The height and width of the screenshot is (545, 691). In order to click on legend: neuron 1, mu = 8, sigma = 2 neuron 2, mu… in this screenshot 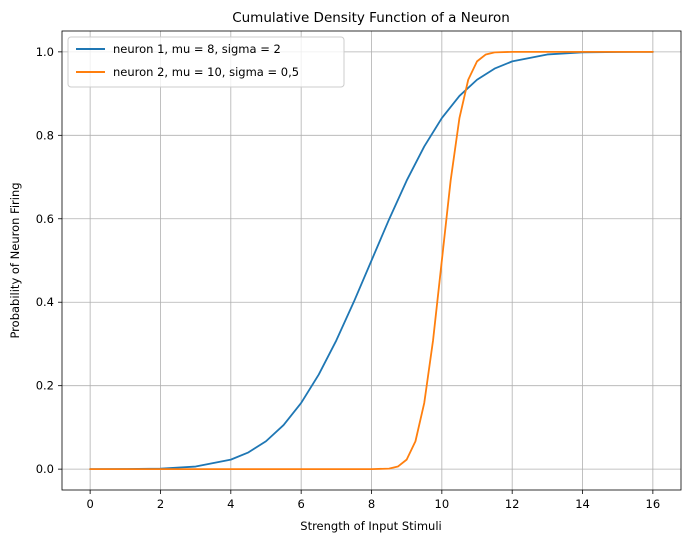, I will do `click(206, 62)`.